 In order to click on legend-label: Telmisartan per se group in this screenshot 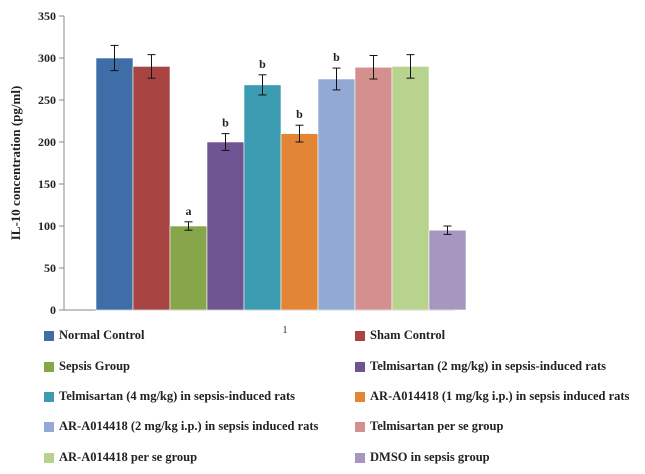, I will do `click(437, 426)`.